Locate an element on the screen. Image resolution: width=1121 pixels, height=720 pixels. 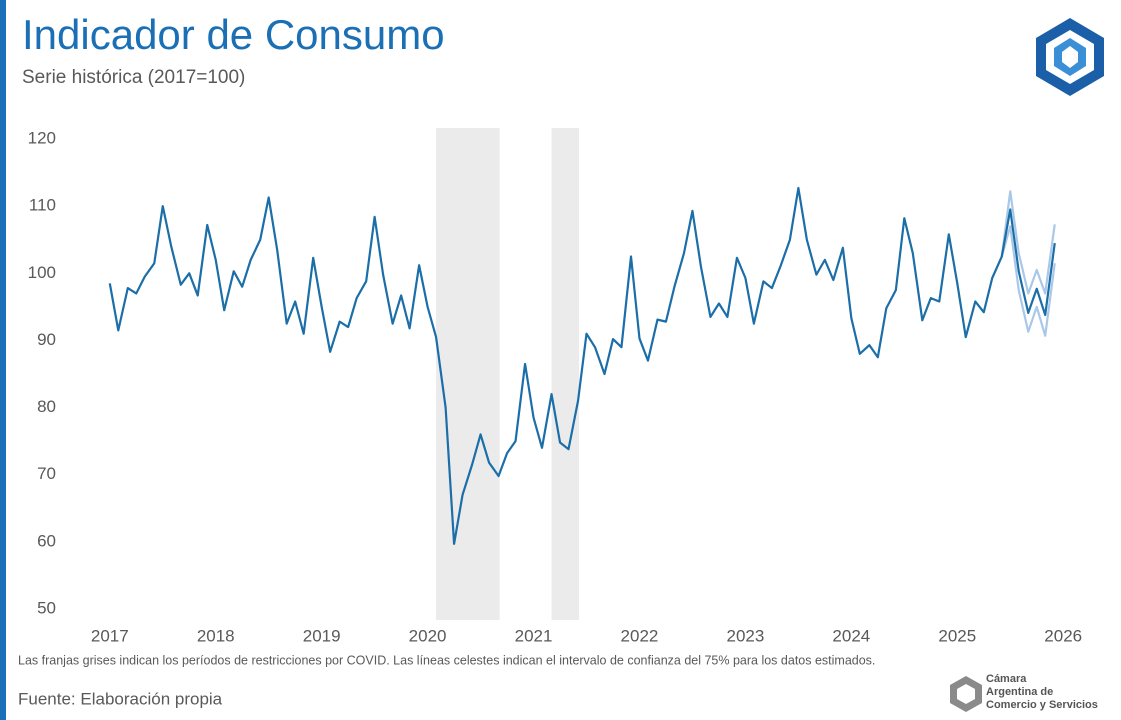
x-tick-label: 2023 is located at coordinates (745, 635).